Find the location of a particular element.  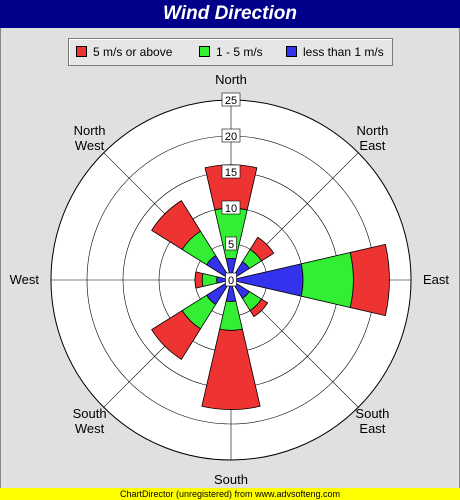

legend-swatch-moderate is located at coordinates (204, 51).